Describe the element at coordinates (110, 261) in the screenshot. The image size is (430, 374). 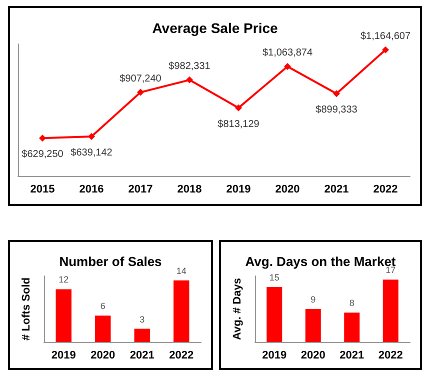
I see `chart-title: Number of Sales` at that location.